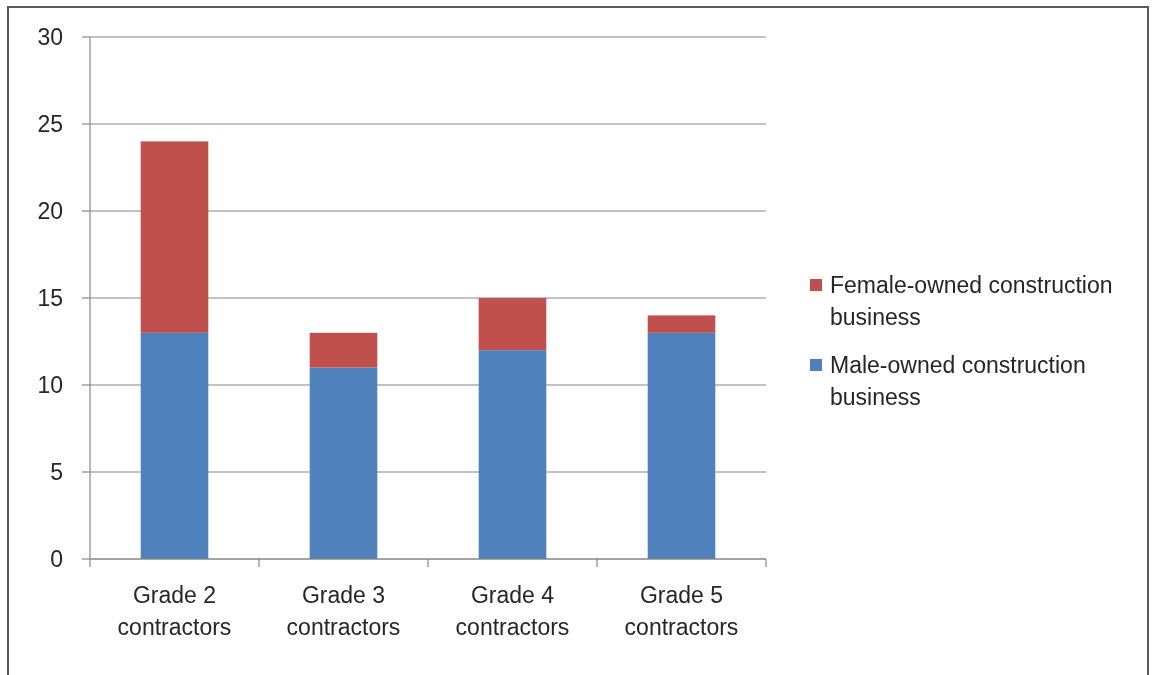 This screenshot has width=1156, height=675. I want to click on y-tick-label: 30, so click(50, 37).